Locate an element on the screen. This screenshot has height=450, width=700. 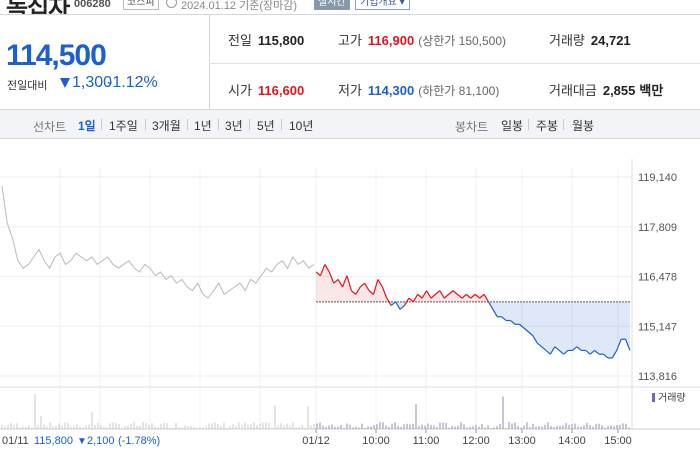
open-cell: 시가 116,600 is located at coordinates (266, 89).